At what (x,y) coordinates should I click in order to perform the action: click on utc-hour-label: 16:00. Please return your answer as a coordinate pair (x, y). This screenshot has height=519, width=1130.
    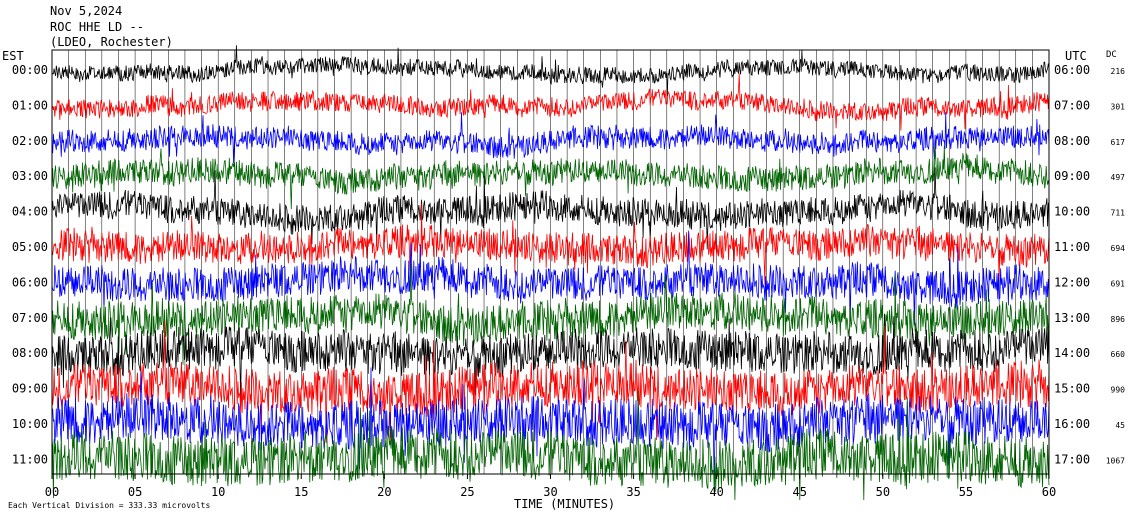
    Looking at the image, I should click on (1072, 424).